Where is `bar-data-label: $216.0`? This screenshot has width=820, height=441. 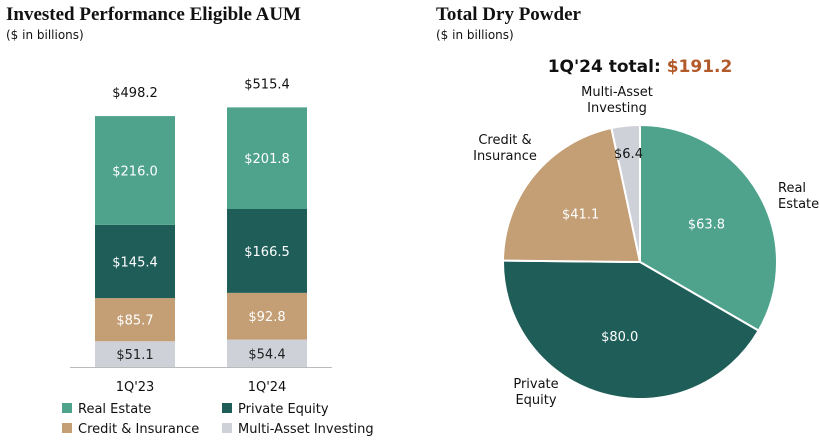 bar-data-label: $216.0 is located at coordinates (135, 171).